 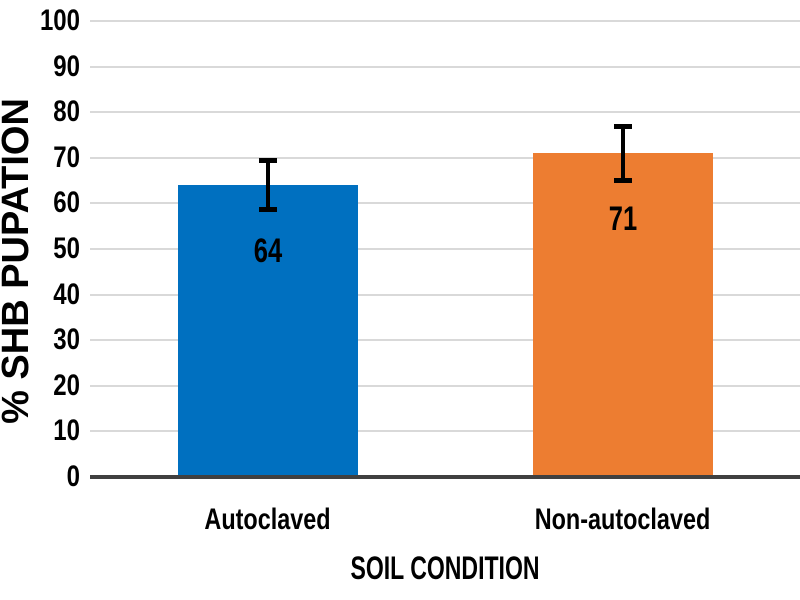 I want to click on y-tick-label: 90, so click(x=66, y=66).